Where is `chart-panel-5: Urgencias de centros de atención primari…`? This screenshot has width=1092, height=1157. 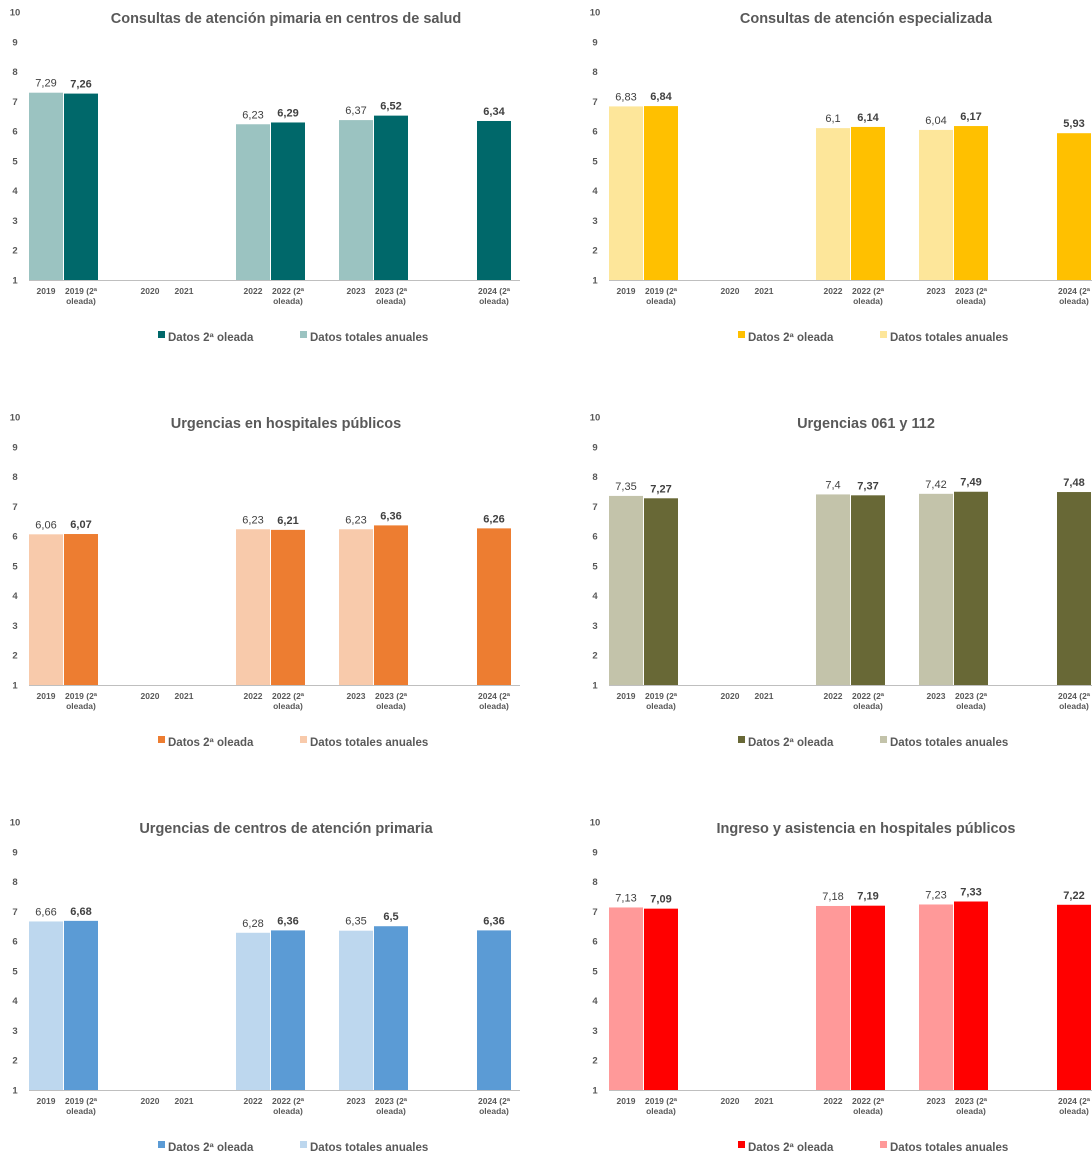
chart-panel-5: Urgencias de centros de atención primari… is located at coordinates (265, 986).